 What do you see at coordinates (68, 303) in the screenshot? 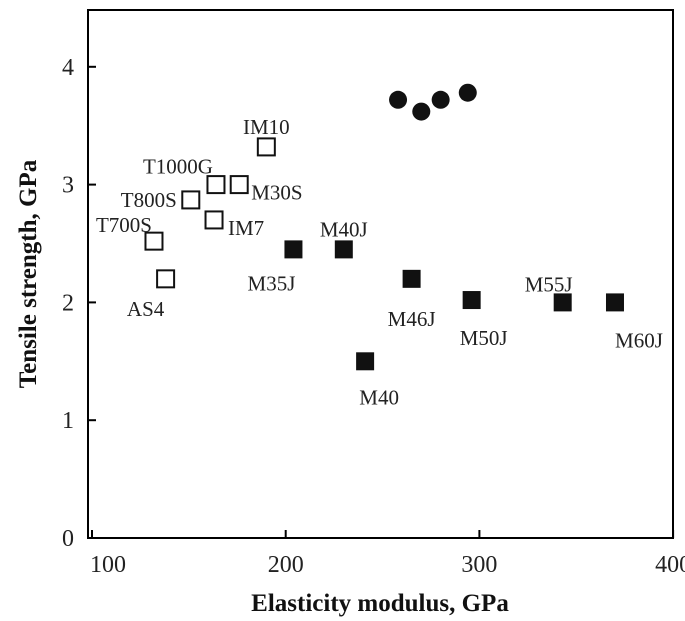
I see `y-tick-label: 2` at bounding box center [68, 303].